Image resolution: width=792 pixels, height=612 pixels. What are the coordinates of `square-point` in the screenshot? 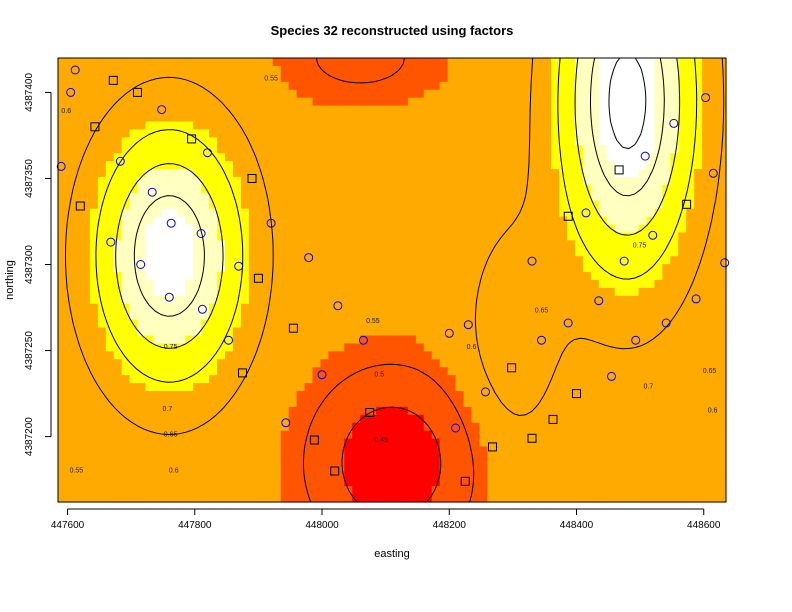 It's located at (568, 216).